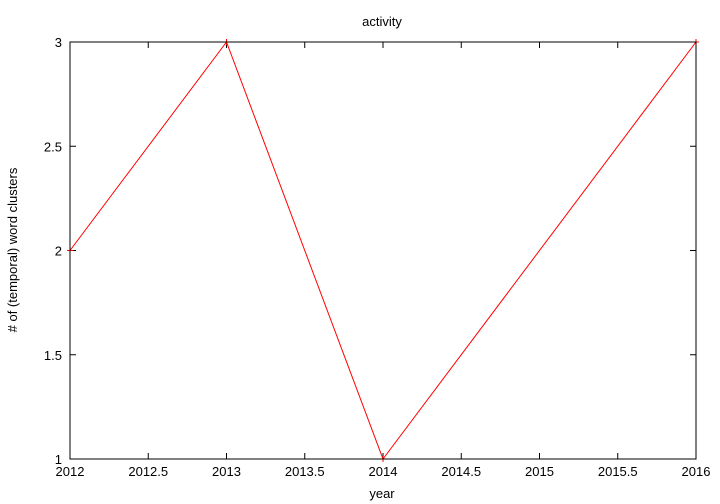 This screenshot has width=720, height=504. I want to click on x-tick-label: 2013, so click(226, 471).